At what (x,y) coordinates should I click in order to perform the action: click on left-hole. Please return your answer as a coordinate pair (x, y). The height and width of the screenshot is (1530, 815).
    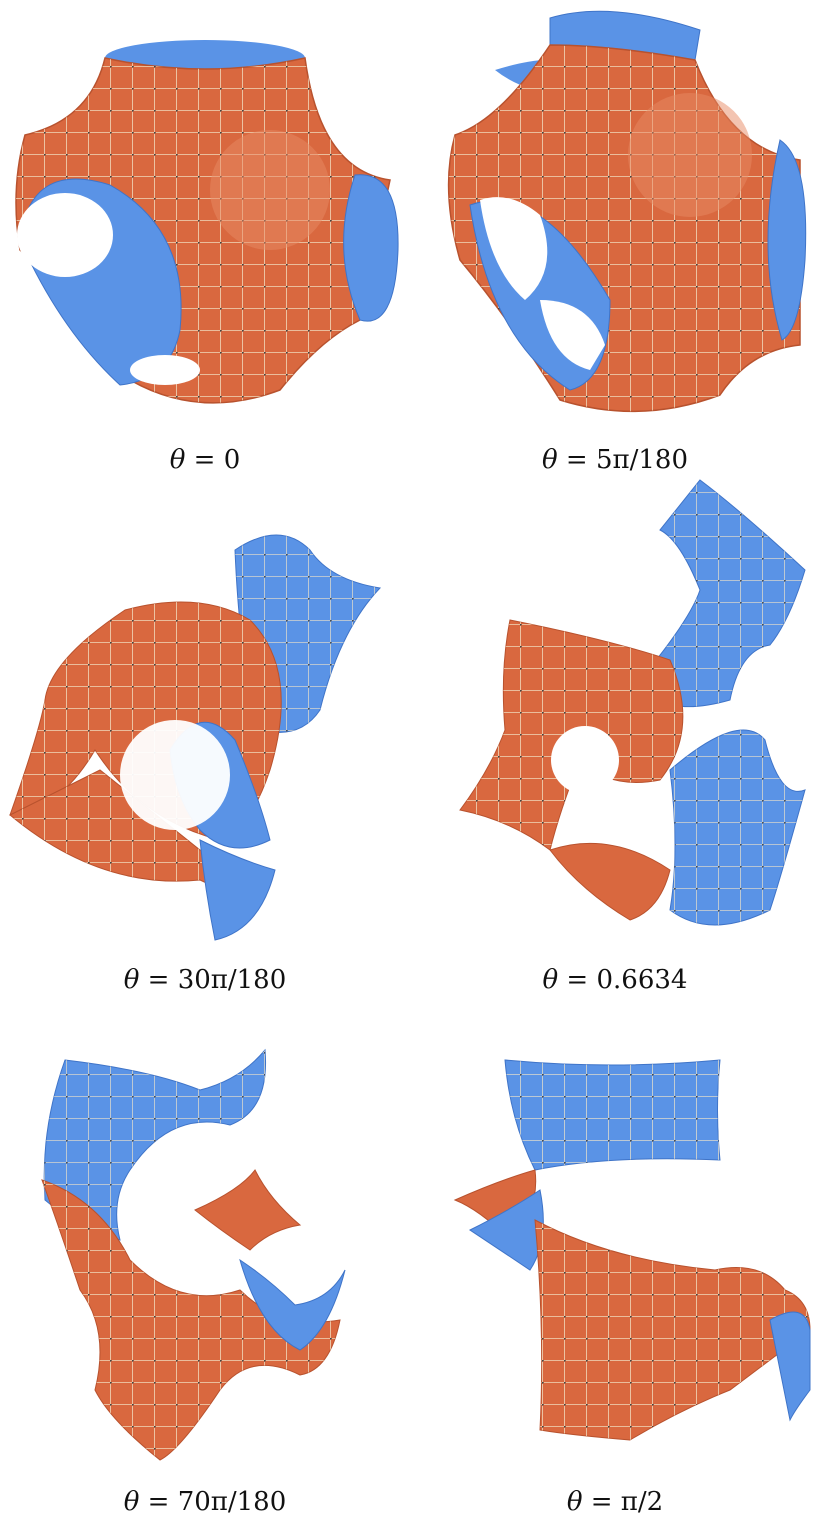
    Looking at the image, I should click on (65, 235).